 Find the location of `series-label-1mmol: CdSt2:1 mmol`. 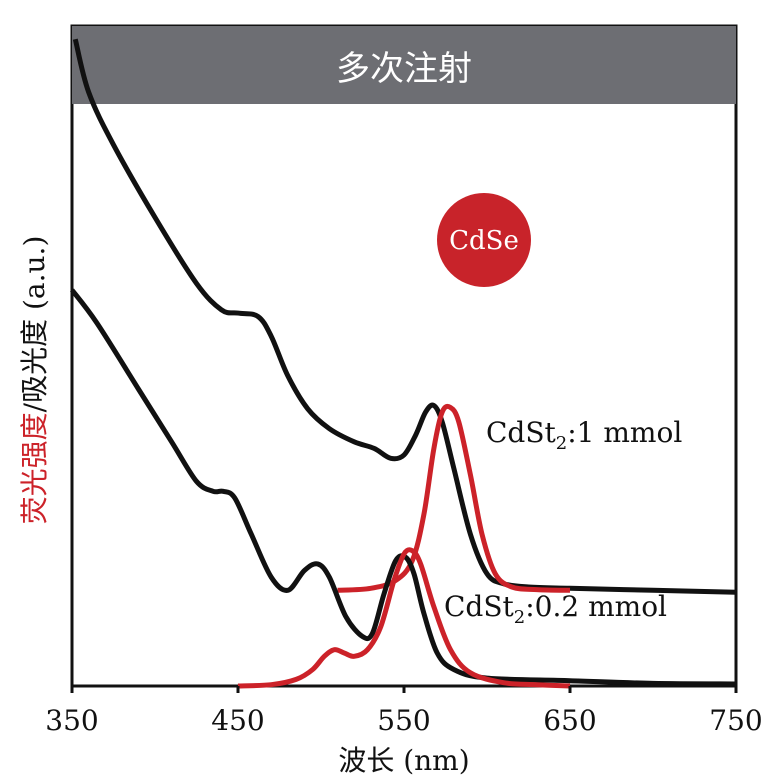

series-label-1mmol: CdSt2:1 mmol is located at coordinates (584, 435).